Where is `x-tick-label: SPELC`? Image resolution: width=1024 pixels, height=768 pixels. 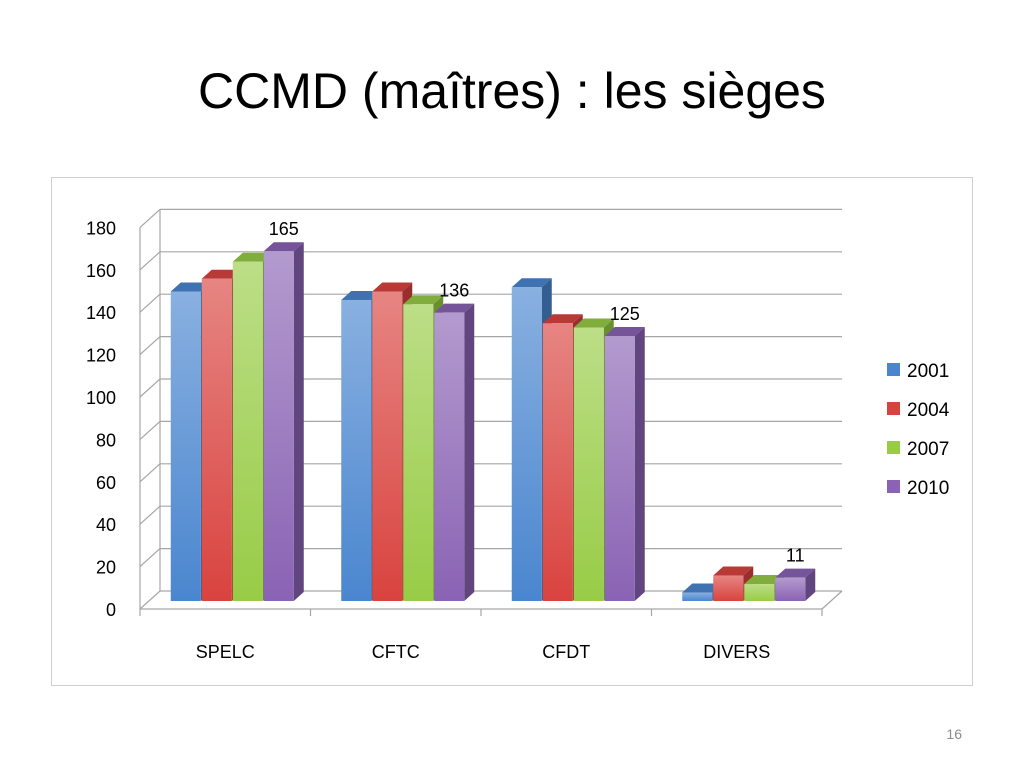 x-tick-label: SPELC is located at coordinates (225, 652).